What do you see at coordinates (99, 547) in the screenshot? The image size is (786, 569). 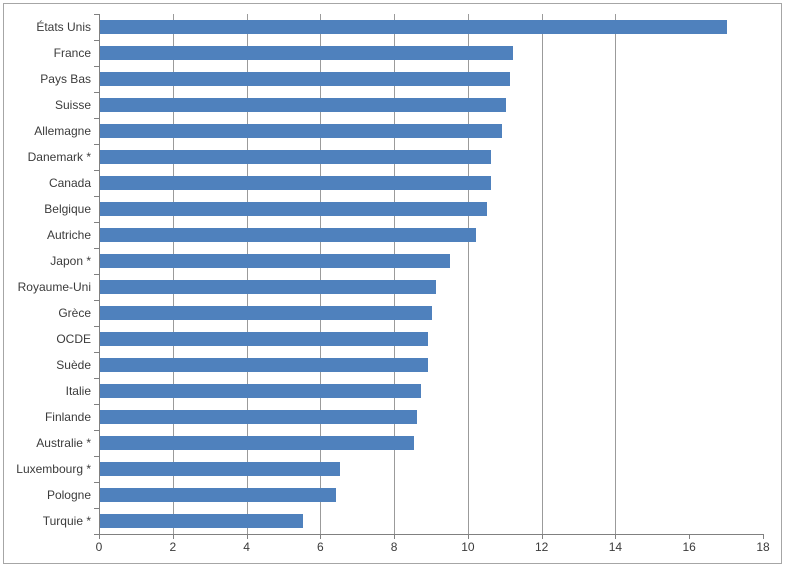 I see `x-axis-tick-label: 0` at bounding box center [99, 547].